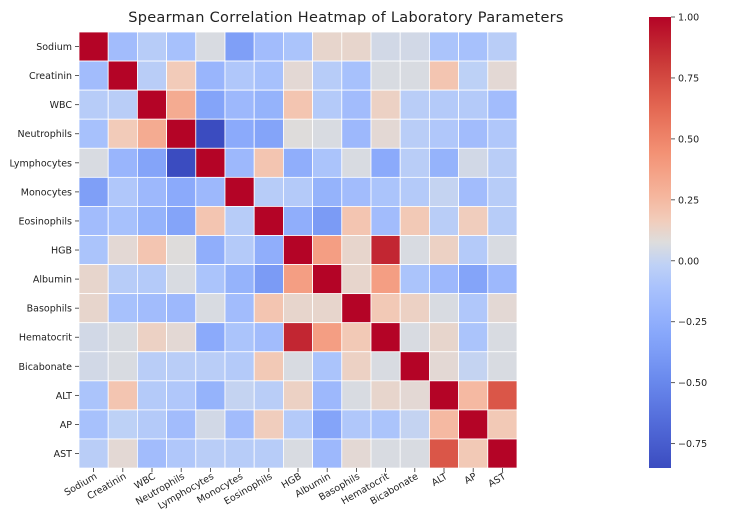 This screenshot has height=532, width=740. What do you see at coordinates (151, 308) in the screenshot?
I see `heatmap-cell-basophils-wbc` at bounding box center [151, 308].